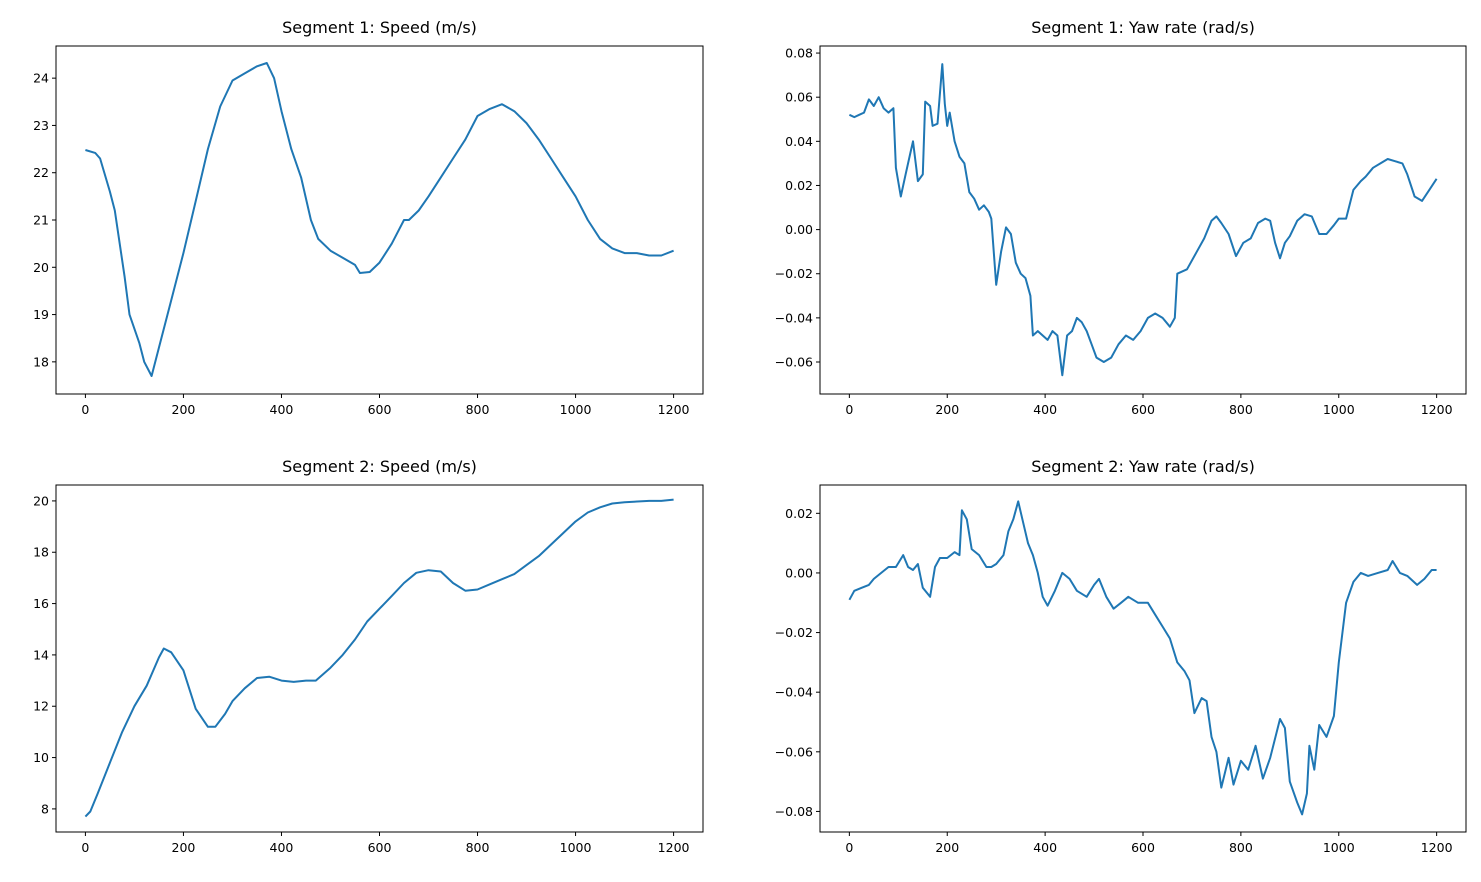 The image size is (1481, 882). What do you see at coordinates (41, 603) in the screenshot?
I see `y-tick-label: 16` at bounding box center [41, 603].